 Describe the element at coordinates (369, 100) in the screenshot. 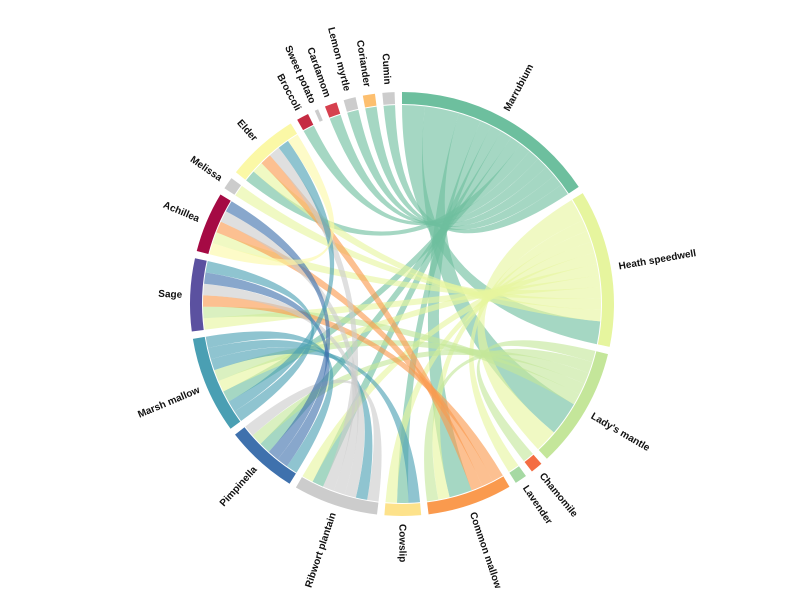

I see `group-arc-coriander` at that location.